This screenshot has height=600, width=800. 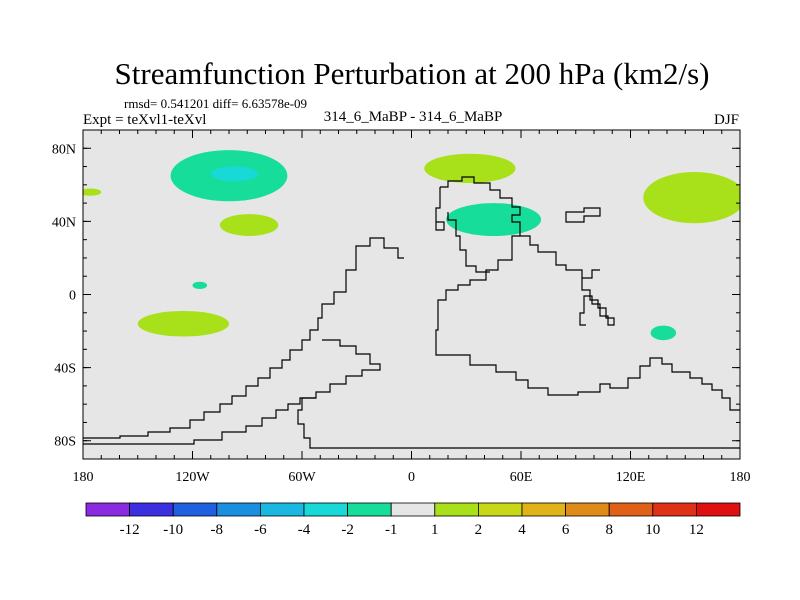 I want to click on colorbar-label: -2, so click(x=347, y=530).